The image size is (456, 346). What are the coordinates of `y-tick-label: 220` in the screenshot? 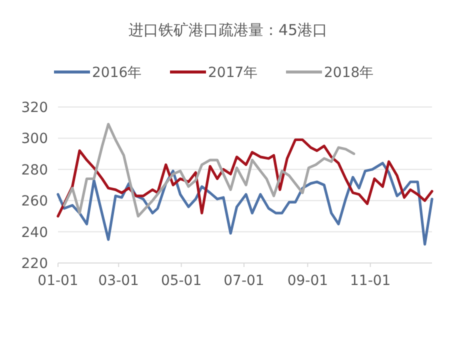 It's located at (34, 264).